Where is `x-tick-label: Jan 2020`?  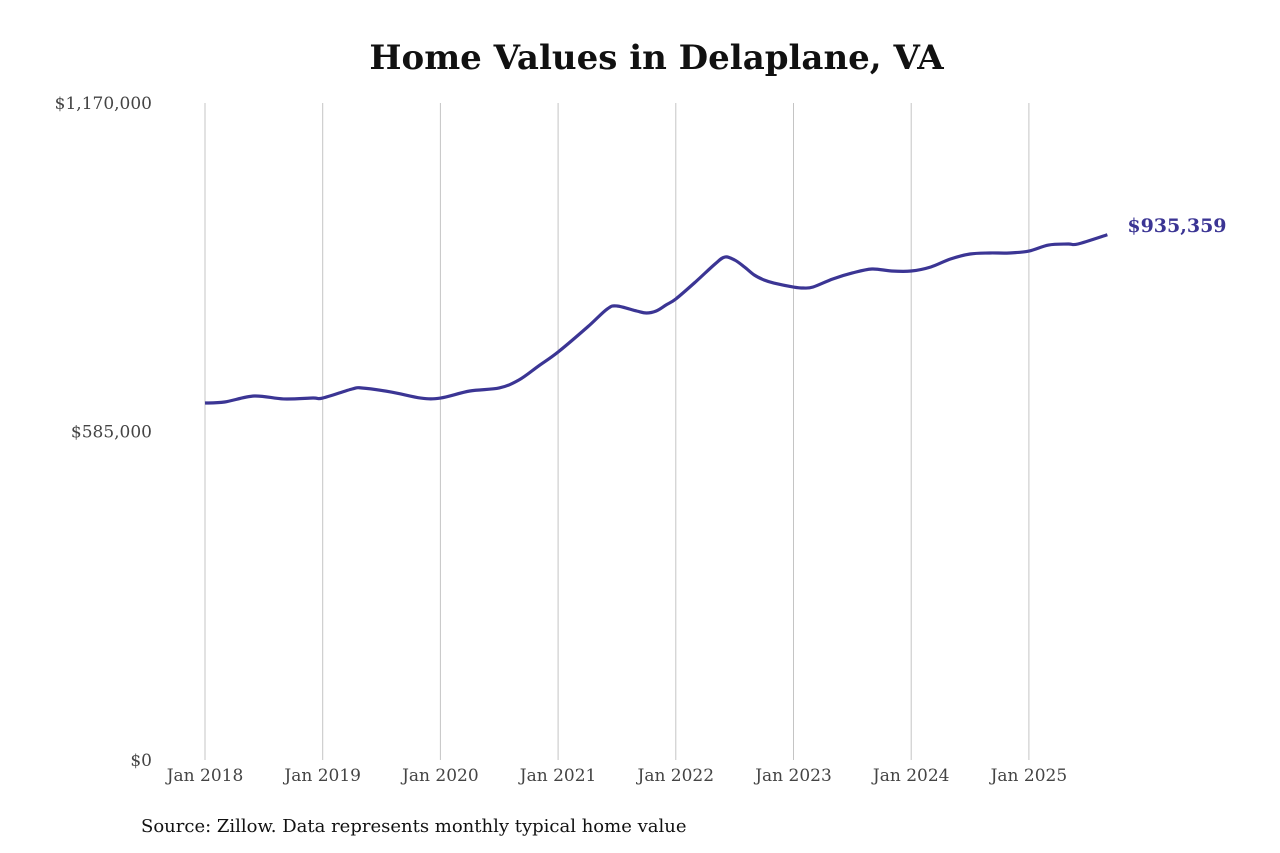 x-tick-label: Jan 2020 is located at coordinates (439, 776).